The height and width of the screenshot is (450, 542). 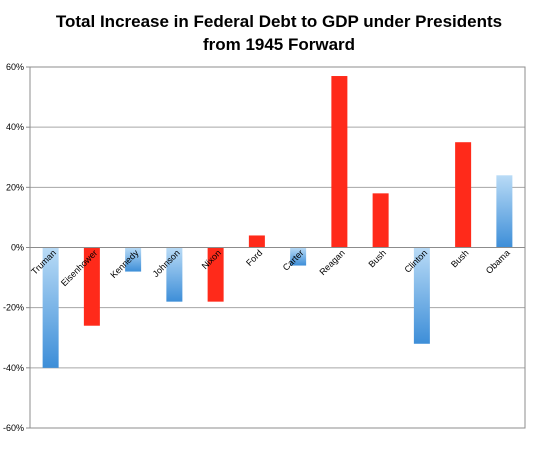 What do you see at coordinates (256, 241) in the screenshot?
I see `bar-ford` at bounding box center [256, 241].